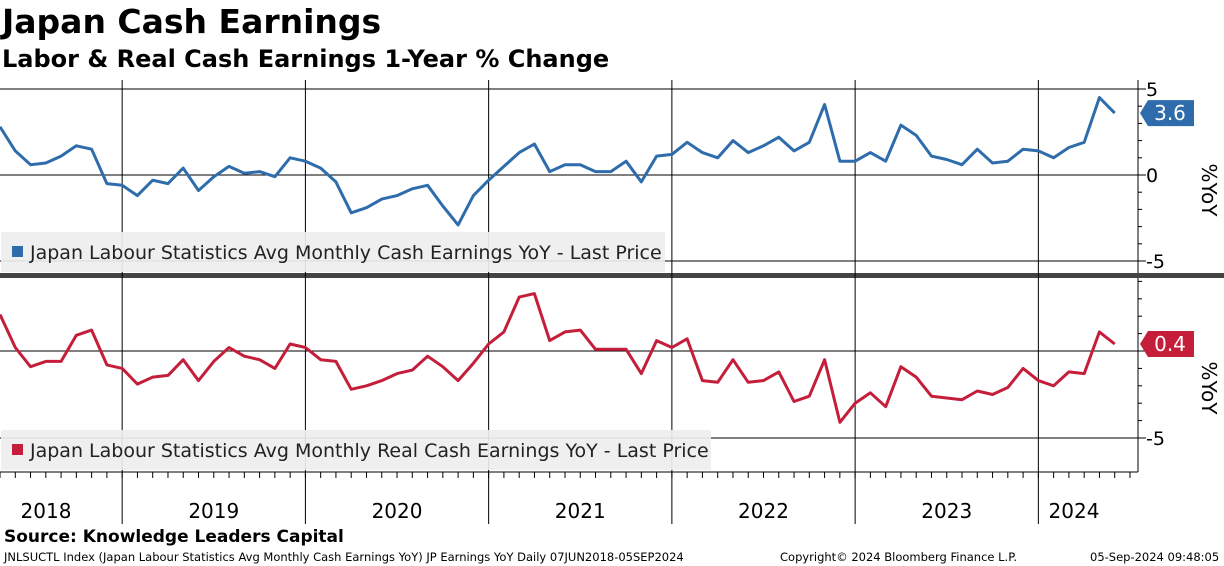 This screenshot has height=566, width=1224. I want to click on y-tick-label: 0, so click(1152, 176).